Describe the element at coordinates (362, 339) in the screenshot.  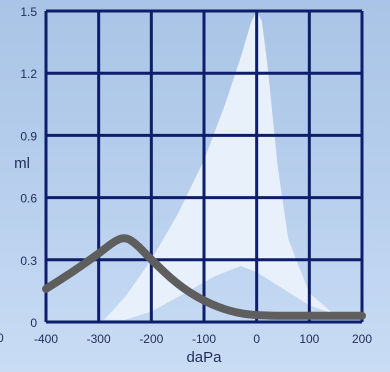
I see `x-tick-label: 200` at that location.